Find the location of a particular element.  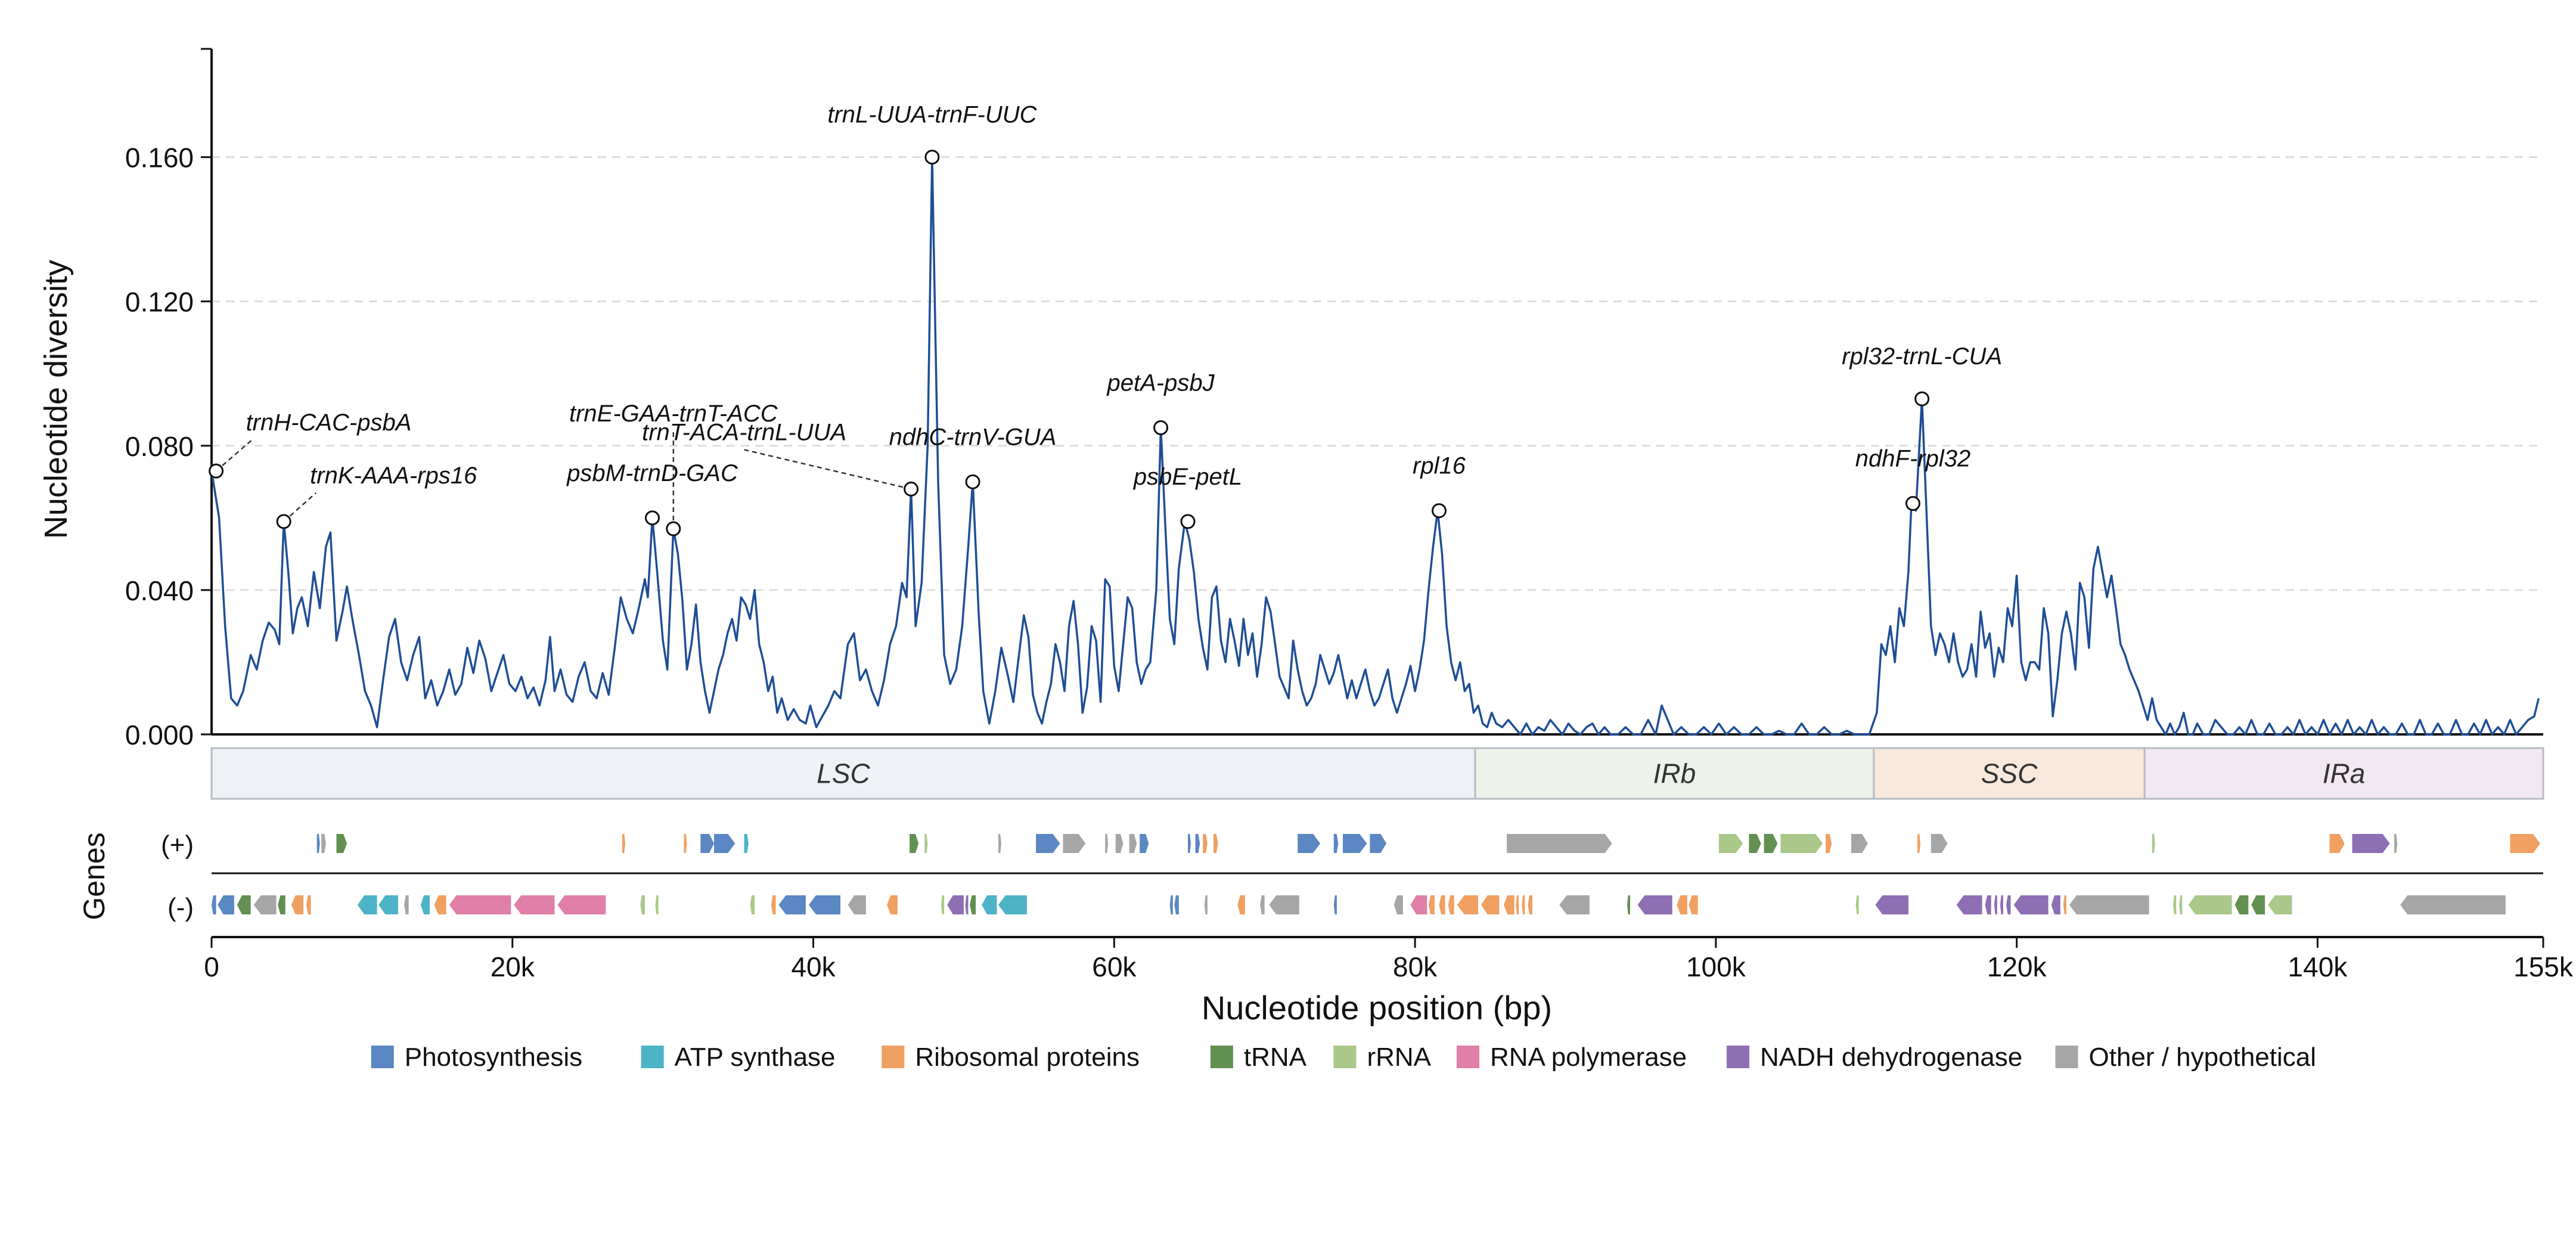

peak-label: petA-psbJ is located at coordinates (1161, 383).